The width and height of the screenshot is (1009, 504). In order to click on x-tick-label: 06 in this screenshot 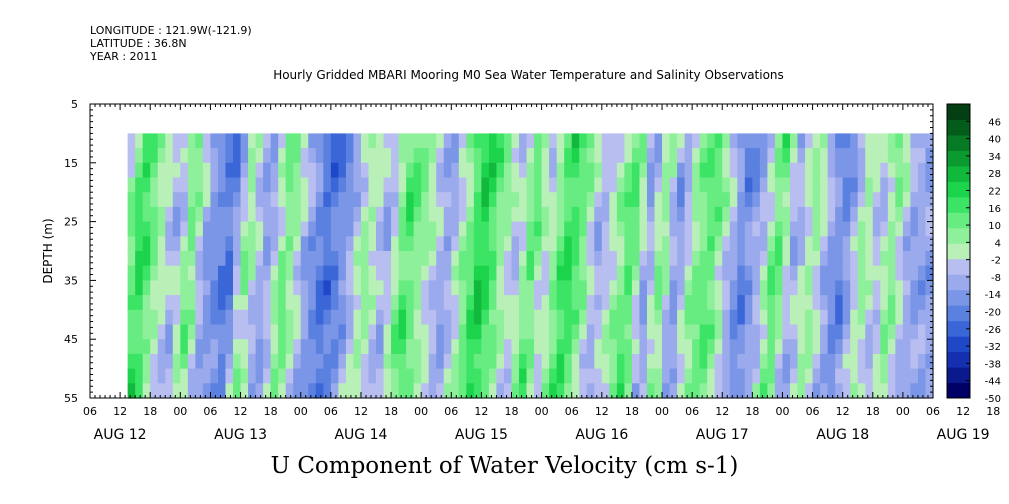, I will do `click(210, 411)`.